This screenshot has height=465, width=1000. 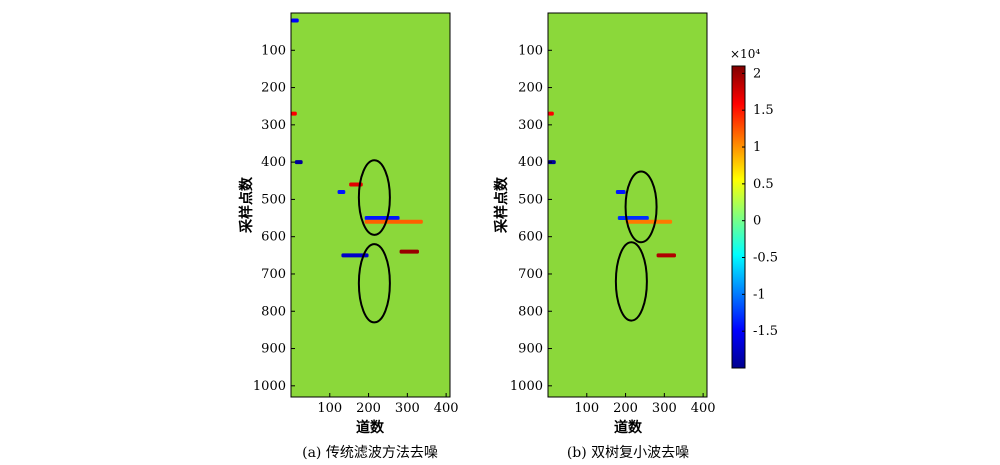 I want to click on colorbar-multiplier: ×10⁴, so click(x=745, y=54).